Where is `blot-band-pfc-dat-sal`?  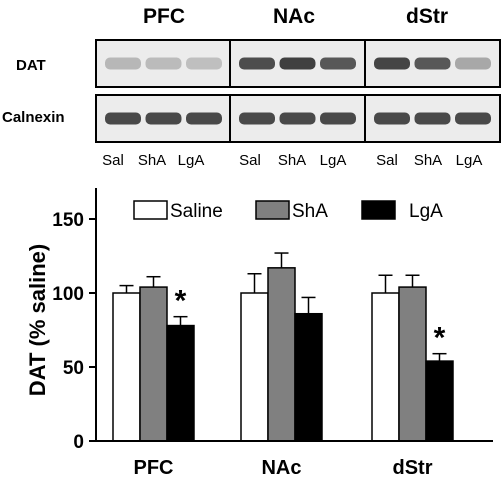
blot-band-pfc-dat-sal is located at coordinates (123, 63).